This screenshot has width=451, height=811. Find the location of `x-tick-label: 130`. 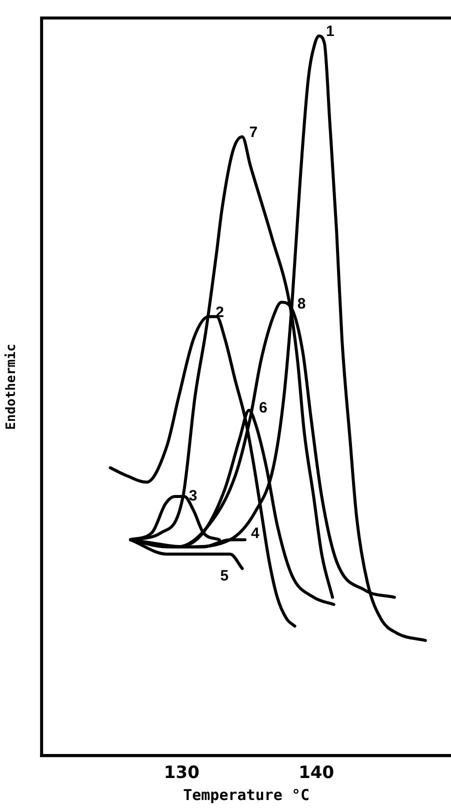

x-tick-label: 130 is located at coordinates (182, 773).